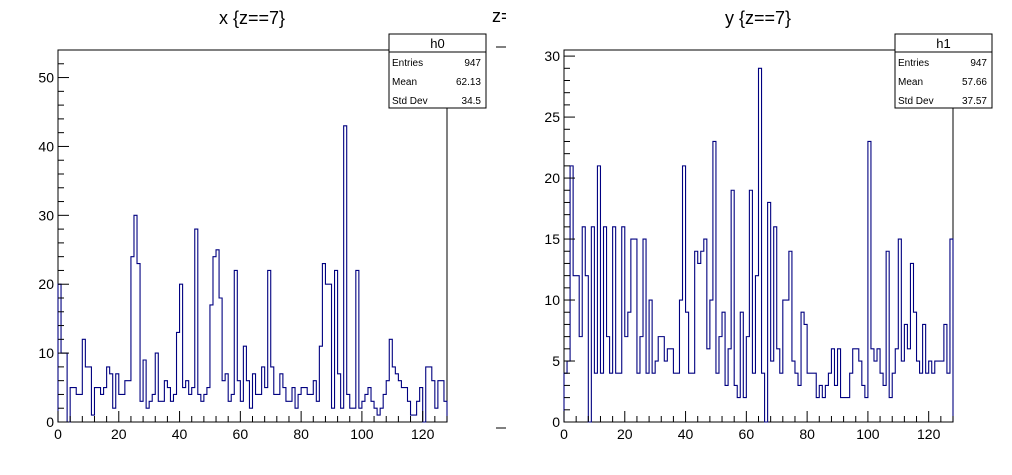 This screenshot has height=475, width=1012. I want to click on x-tick-label: 0, so click(564, 434).